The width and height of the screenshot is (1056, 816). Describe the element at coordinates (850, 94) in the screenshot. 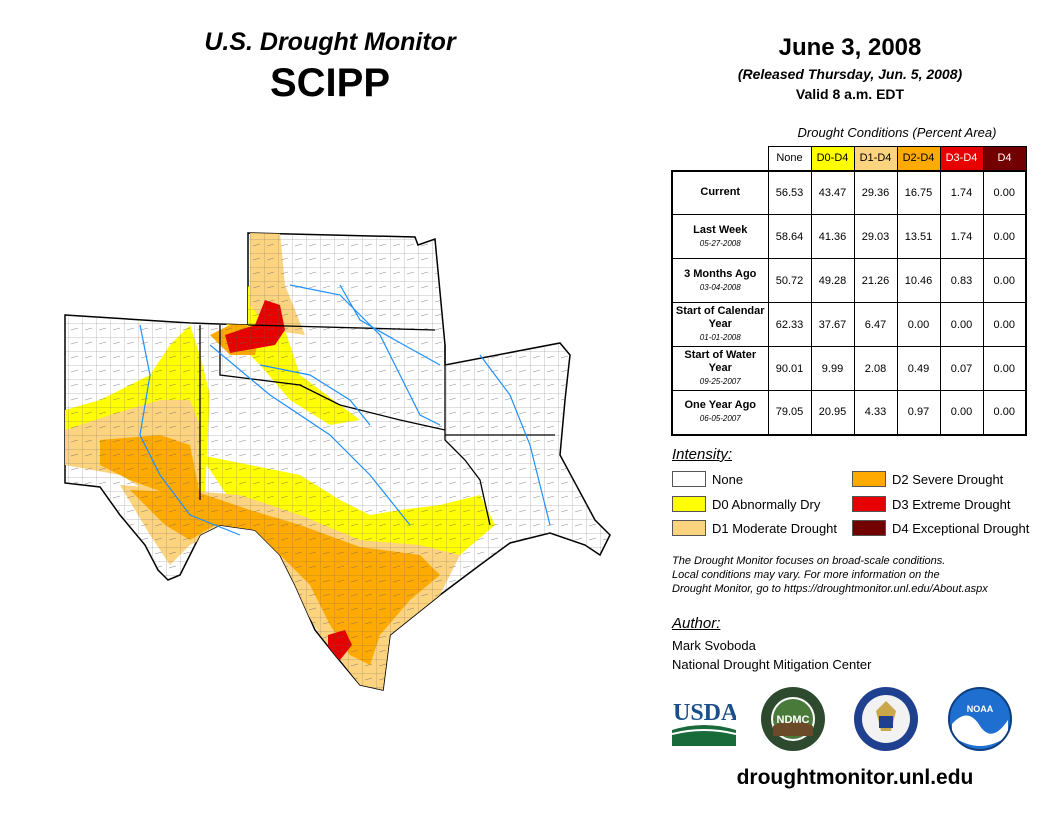

I see `valid-time: Valid 8 a.m. EDT` at that location.